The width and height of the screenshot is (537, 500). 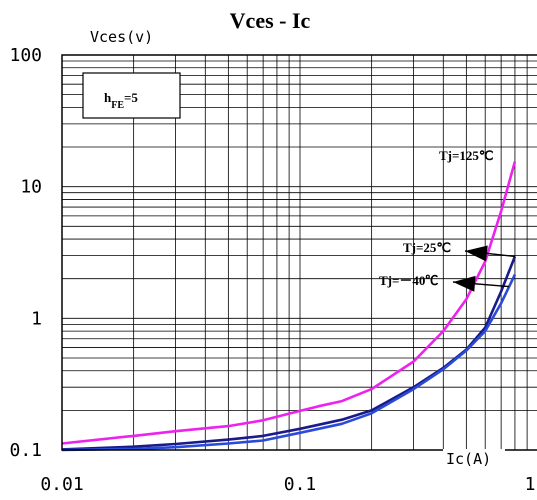 What do you see at coordinates (468, 459) in the screenshot?
I see `x-axis-label: Ic(A)` at bounding box center [468, 459].